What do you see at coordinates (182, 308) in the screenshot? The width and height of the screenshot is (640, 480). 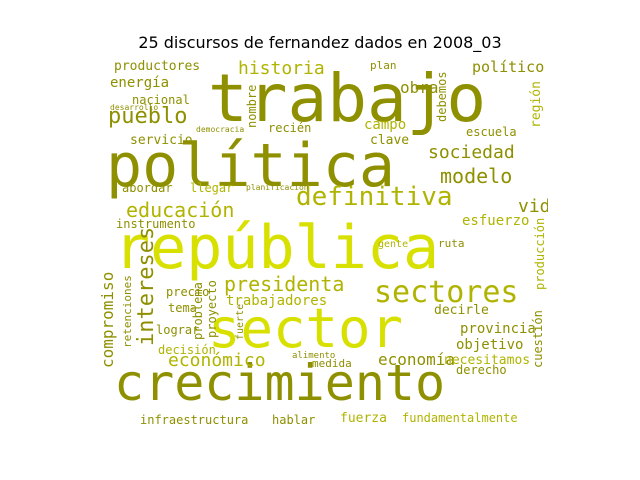 I see `word-tema: tema` at bounding box center [182, 308].